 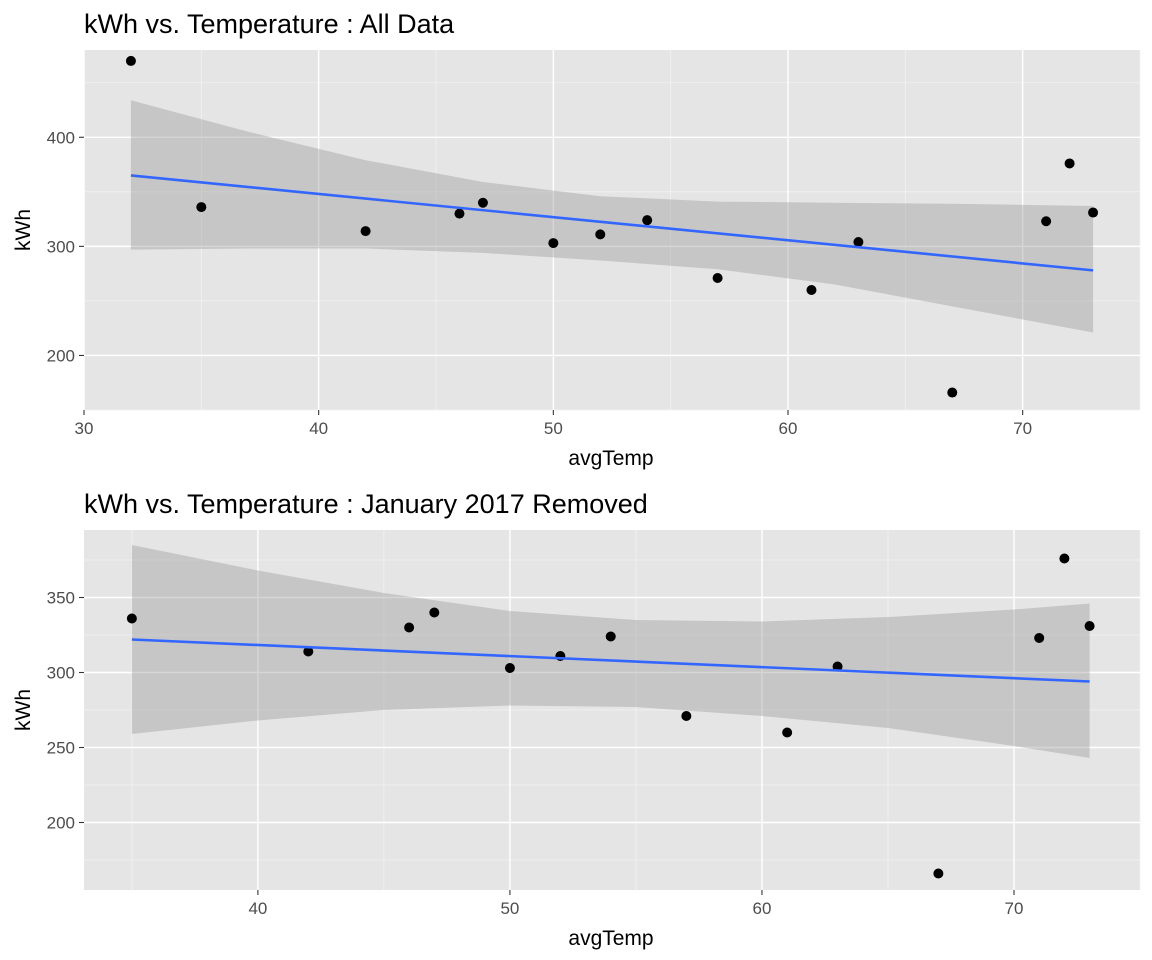 What do you see at coordinates (61, 598) in the screenshot?
I see `panel-2-y-tick-label: 350` at bounding box center [61, 598].